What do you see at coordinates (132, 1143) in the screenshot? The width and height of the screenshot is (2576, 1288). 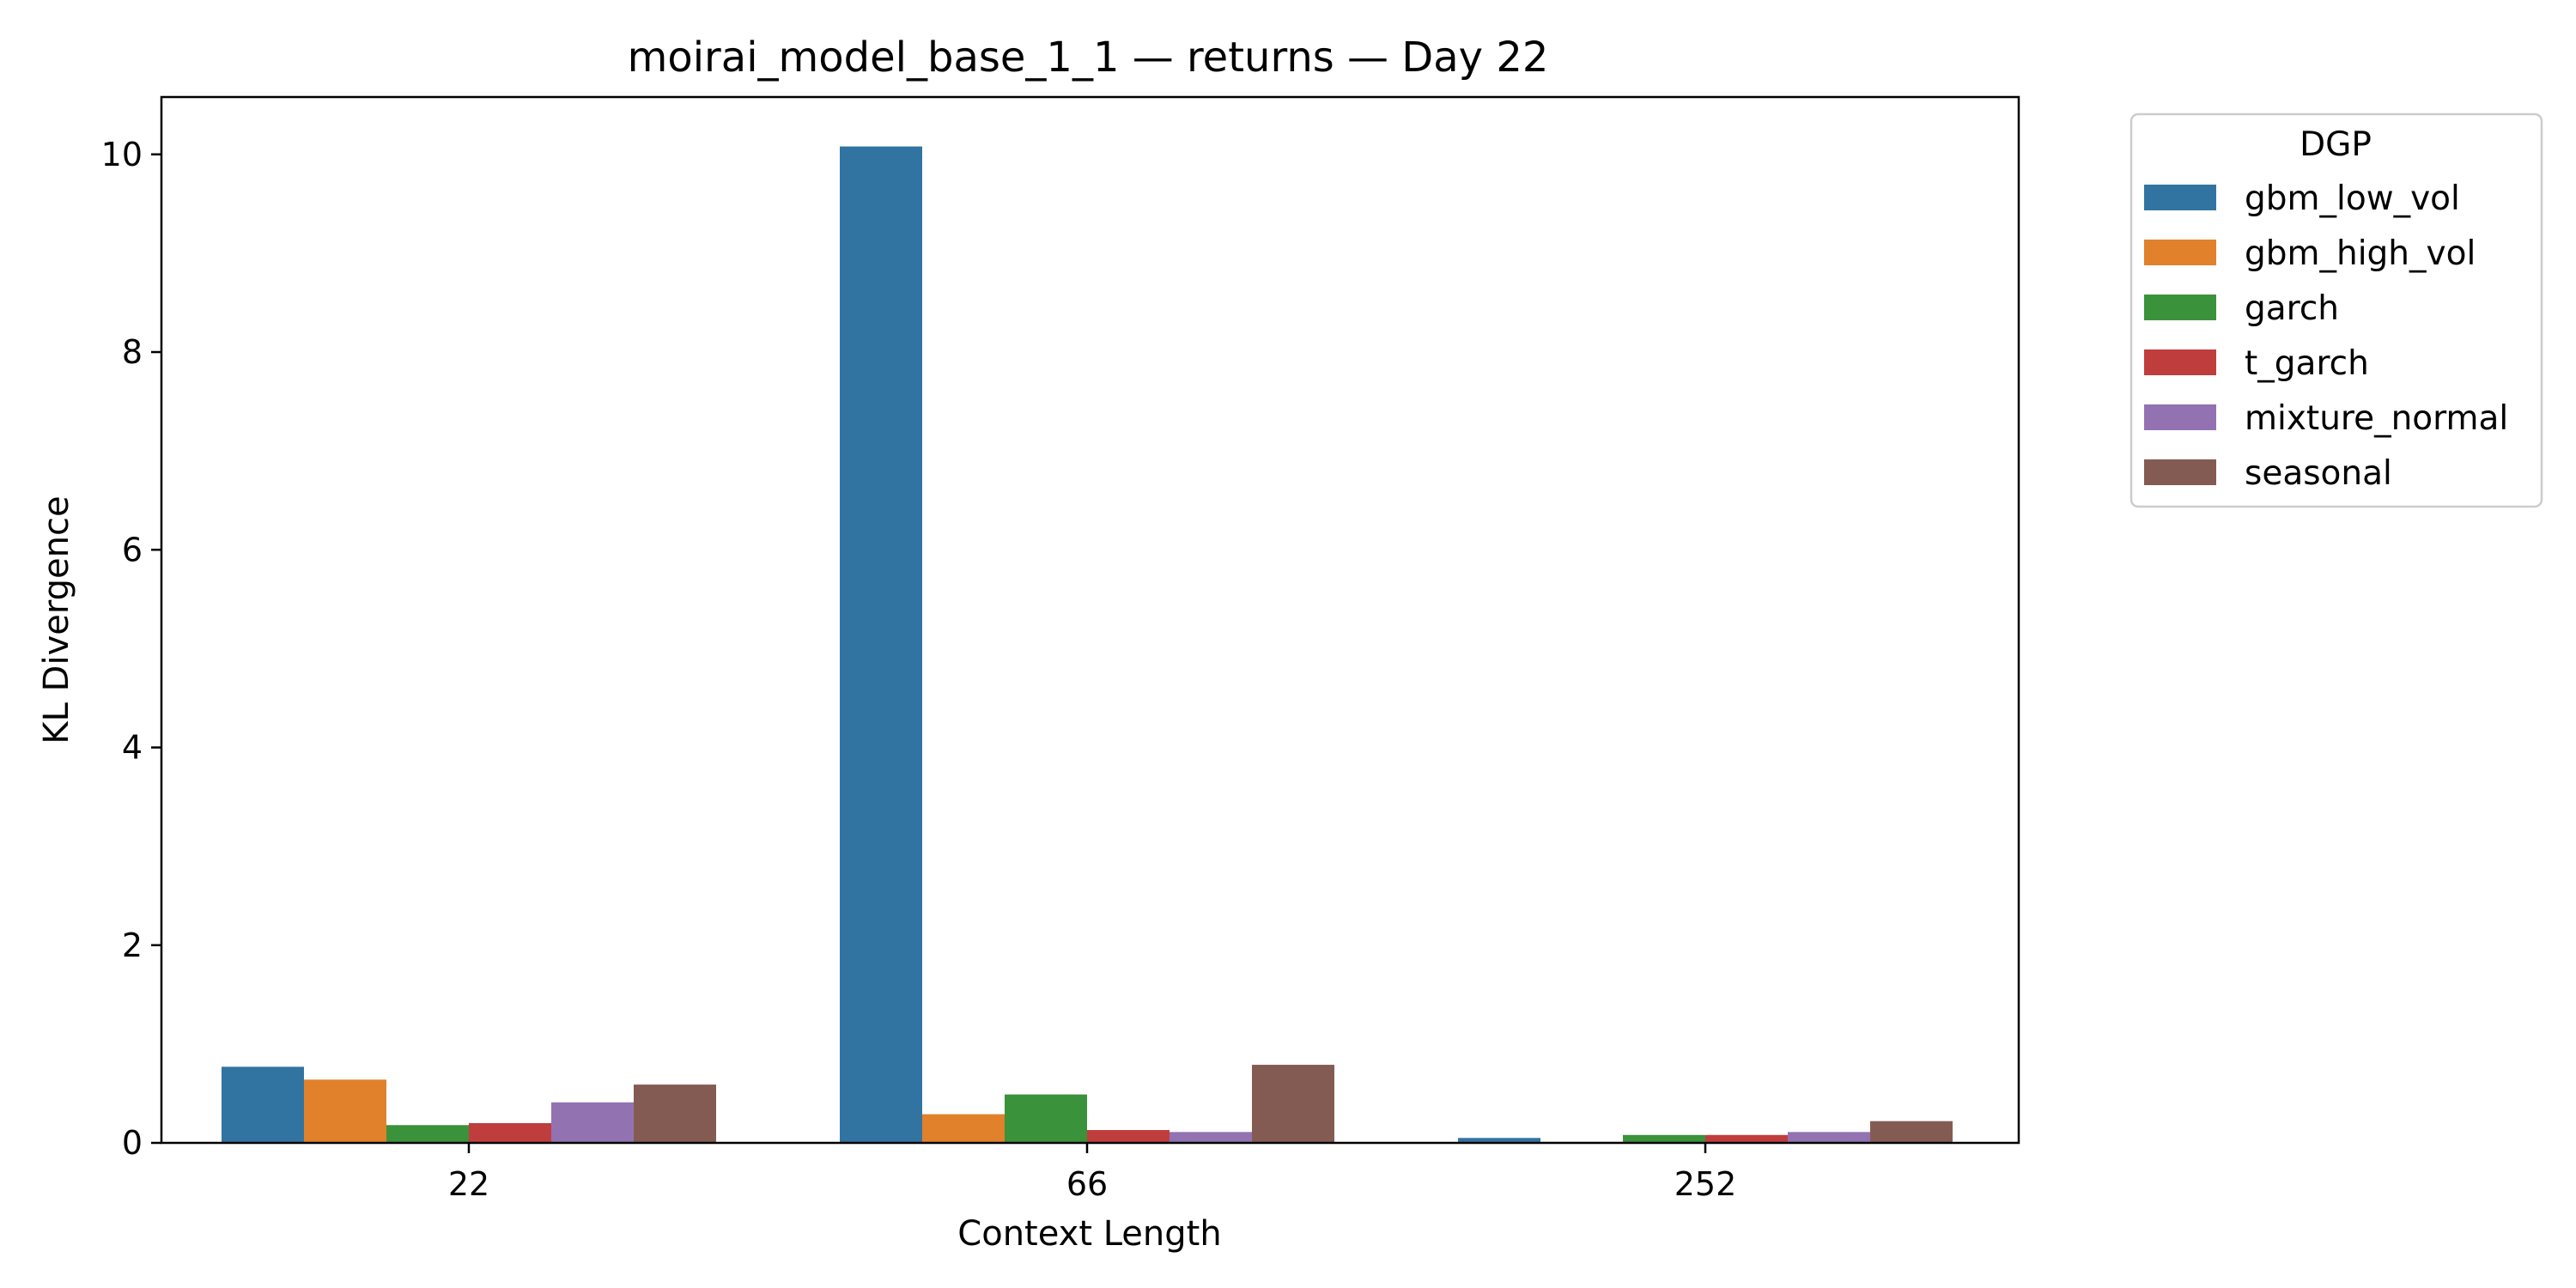 I see `y-tick-label: 0` at bounding box center [132, 1143].